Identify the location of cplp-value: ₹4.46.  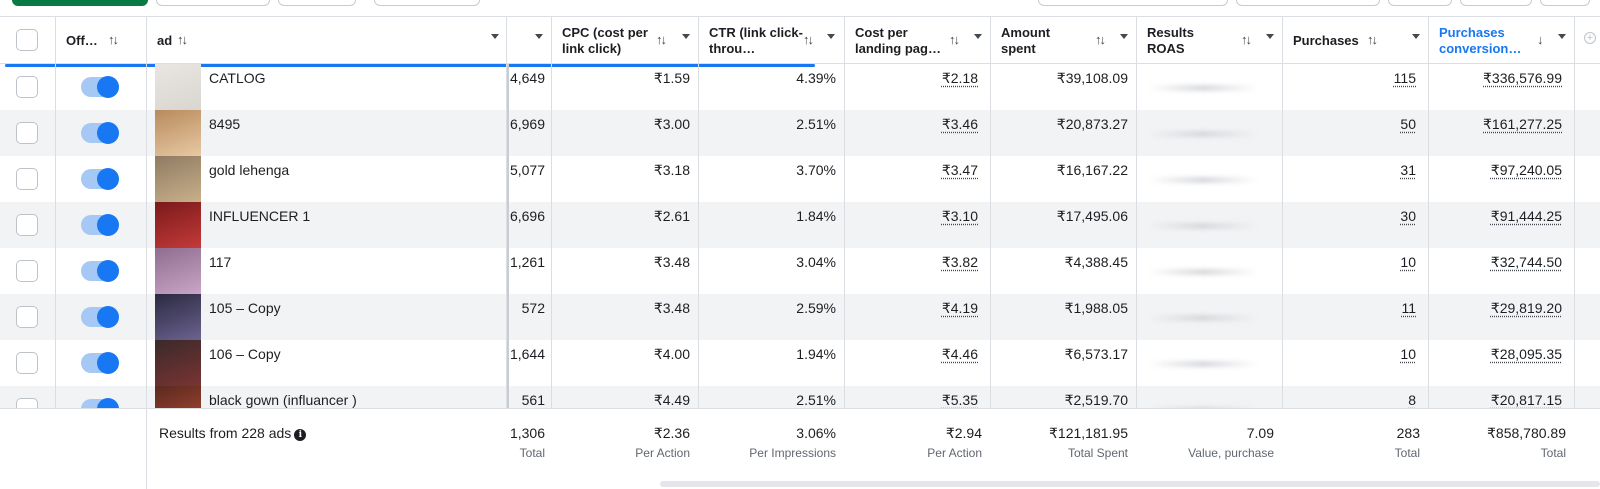
(911, 354).